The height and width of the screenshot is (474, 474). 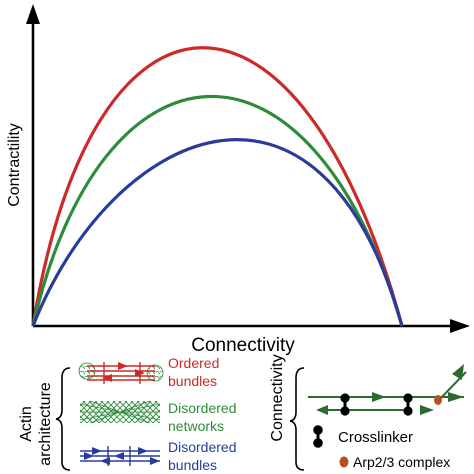 What do you see at coordinates (297, 419) in the screenshot?
I see `connectivity-brace` at bounding box center [297, 419].